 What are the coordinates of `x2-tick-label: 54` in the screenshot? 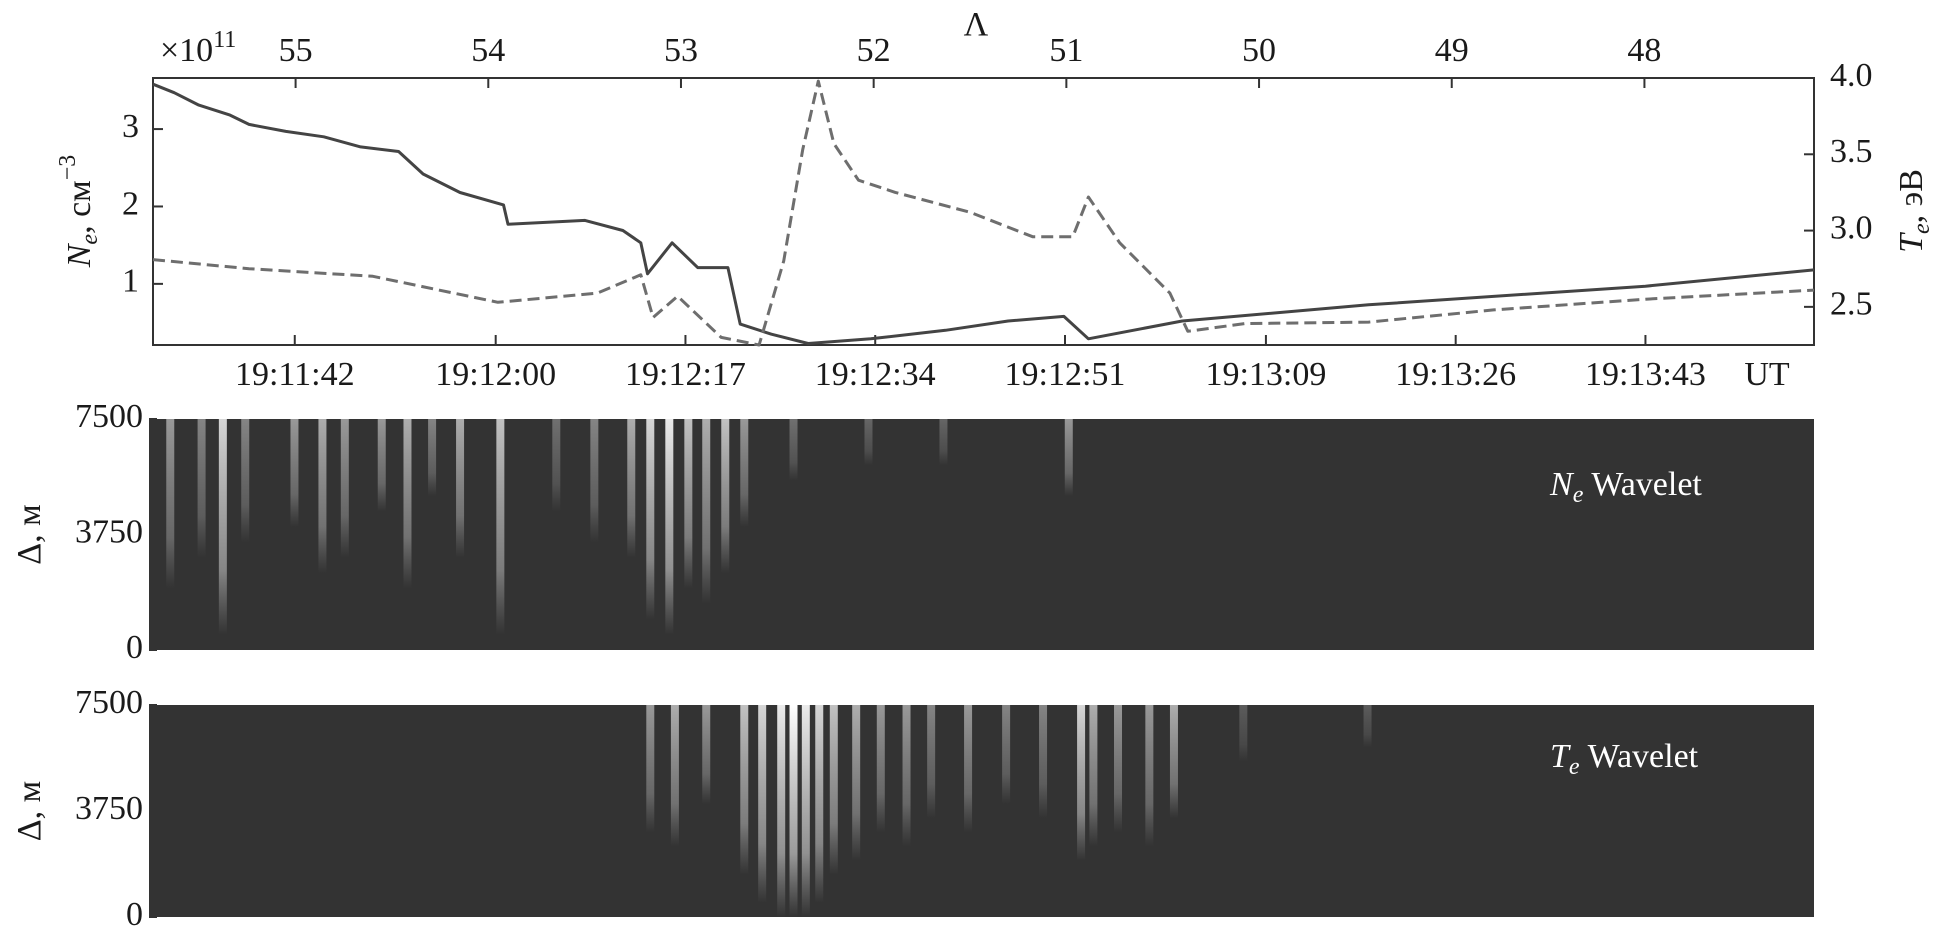 It's located at (488, 50).